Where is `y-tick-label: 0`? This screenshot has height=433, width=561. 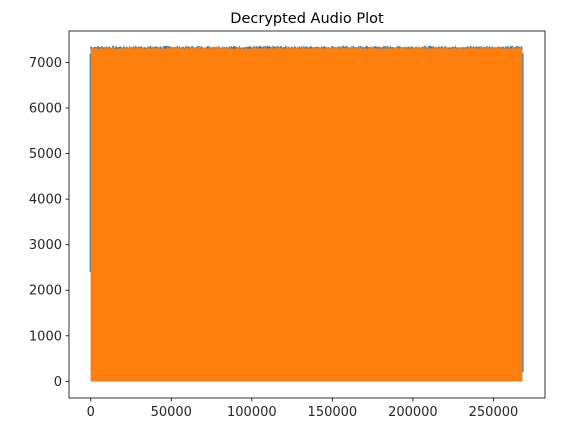
y-tick-label: 0 is located at coordinates (58, 382).